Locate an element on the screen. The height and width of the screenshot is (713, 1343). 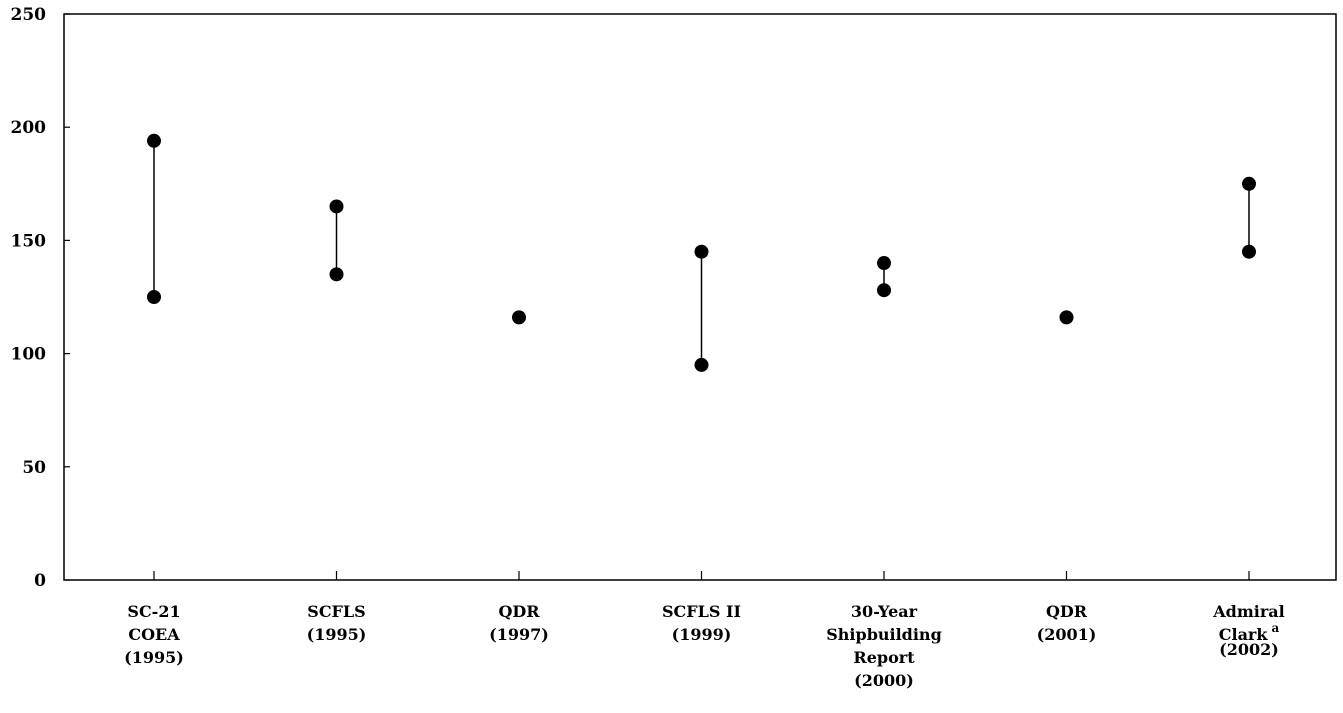
y-tick-label: 150 is located at coordinates (29, 241).